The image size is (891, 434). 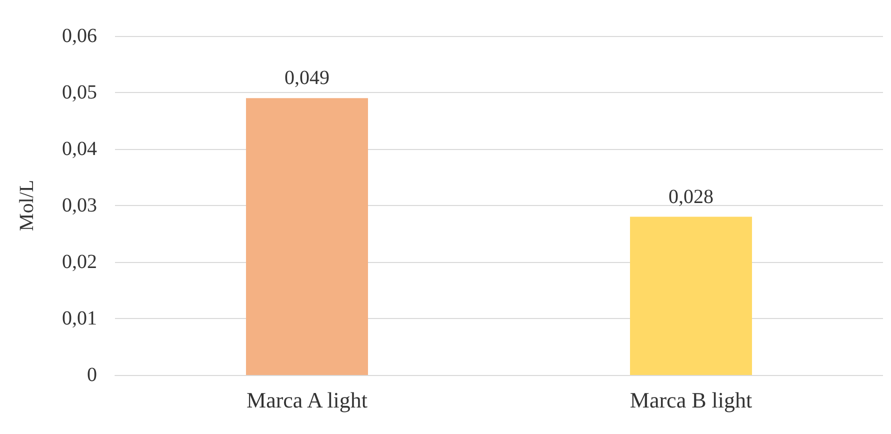 What do you see at coordinates (92, 375) in the screenshot?
I see `y-tick-label: 0` at bounding box center [92, 375].